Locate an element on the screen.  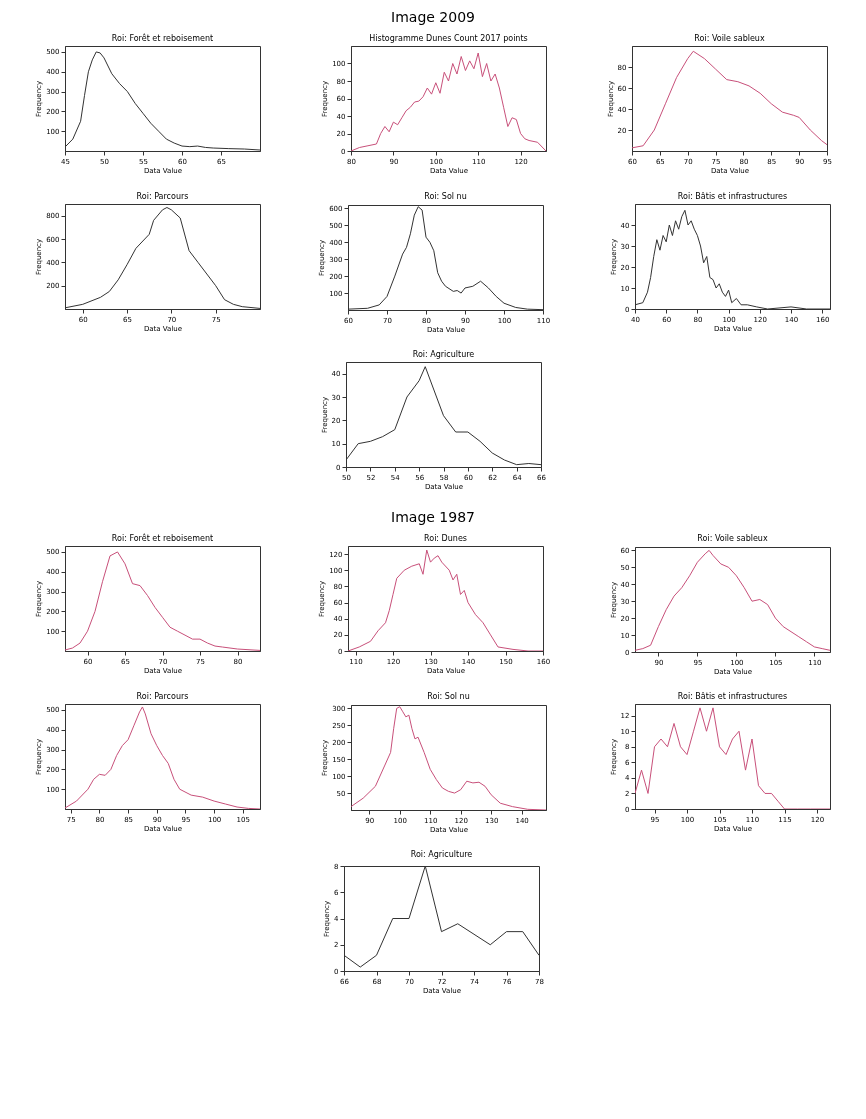
chart-title: Roi: Dunes is located at coordinates (445, 538).